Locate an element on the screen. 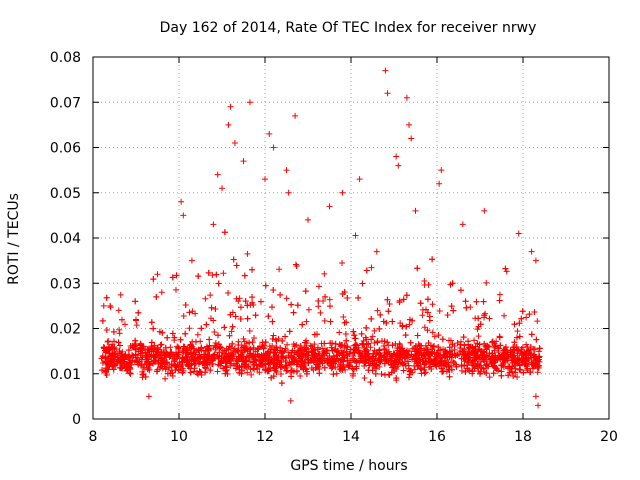 This screenshot has width=640, height=480. x-tick-label: 12 is located at coordinates (265, 437).